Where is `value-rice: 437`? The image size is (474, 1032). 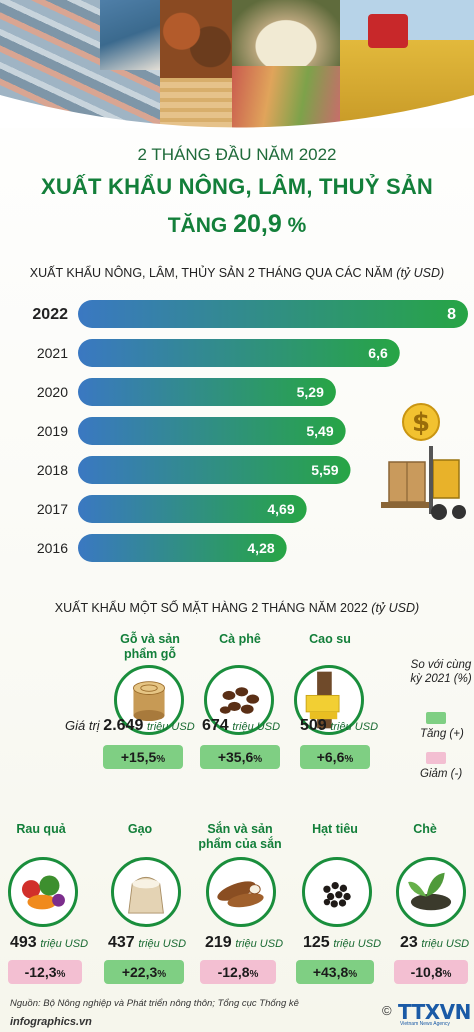 value-rice: 437 is located at coordinates (121, 942).